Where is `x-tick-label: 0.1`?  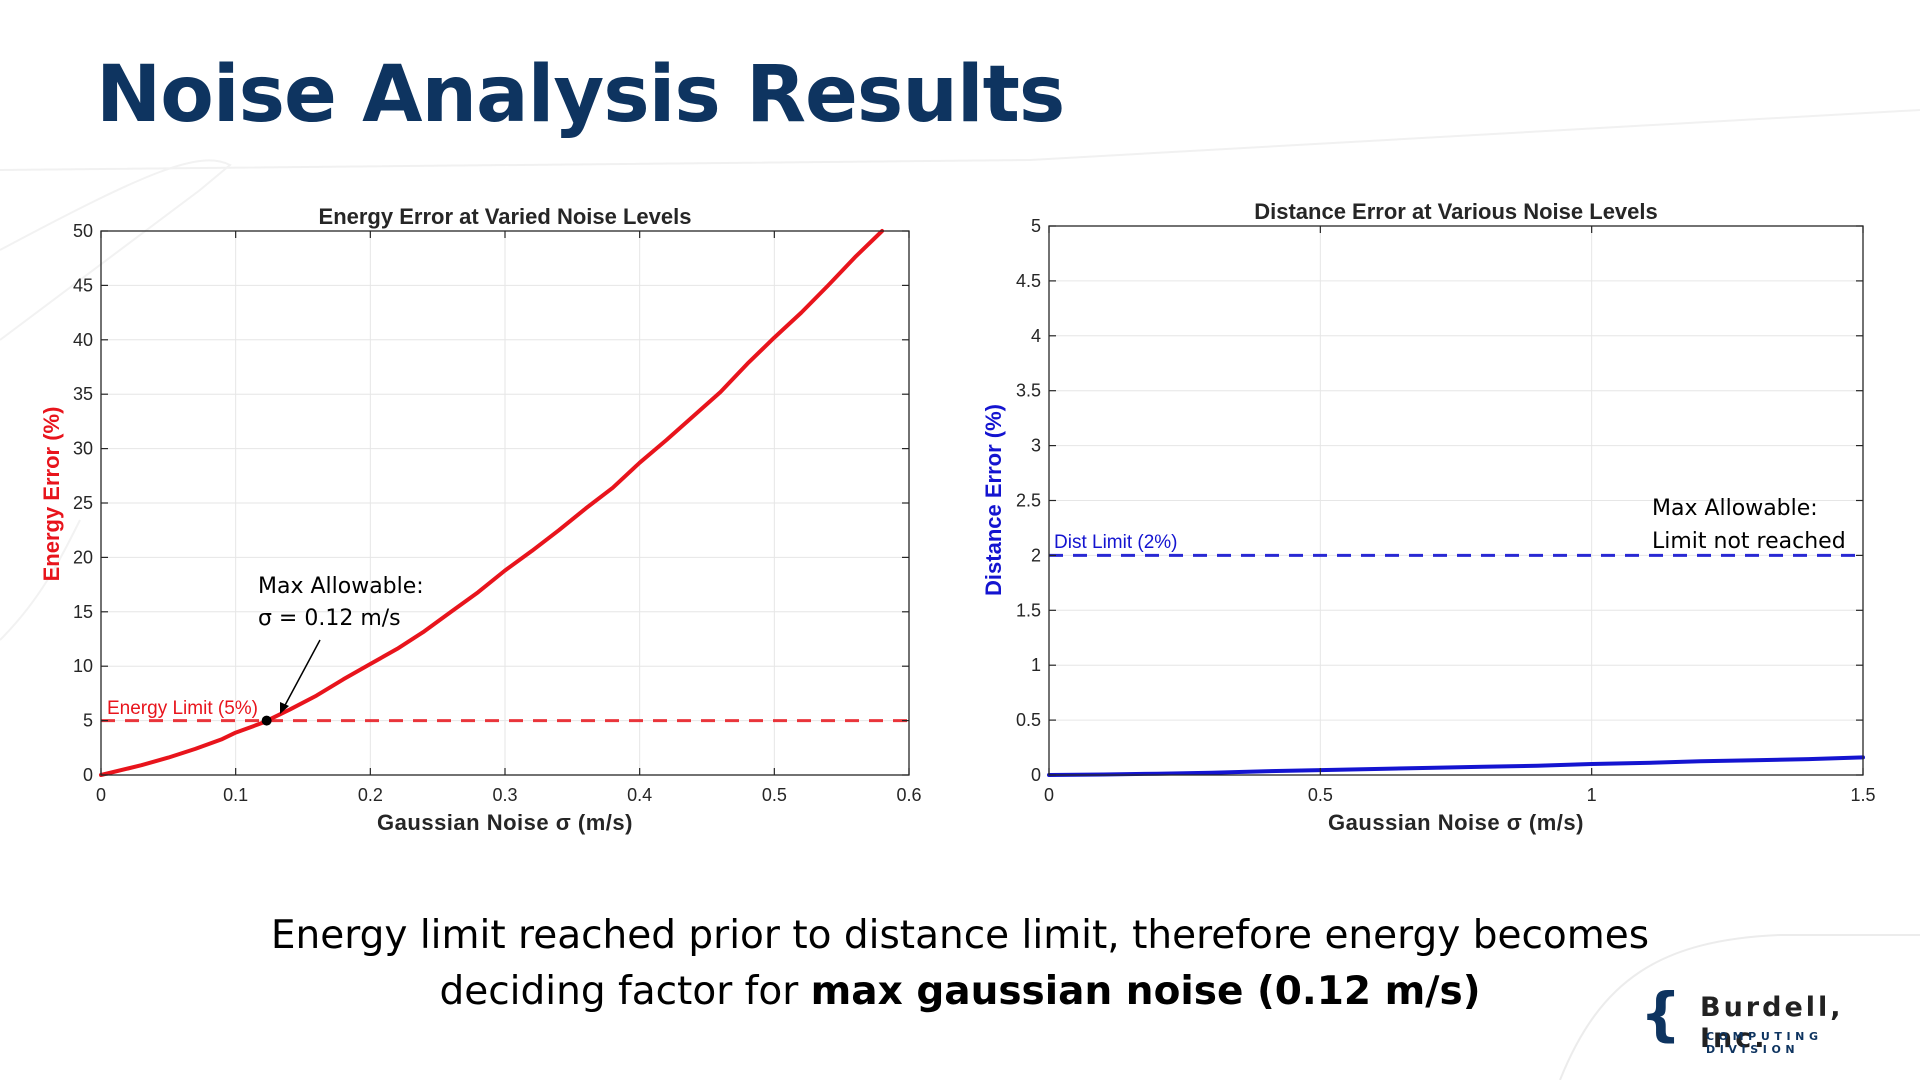
x-tick-label: 0.1 is located at coordinates (235, 795).